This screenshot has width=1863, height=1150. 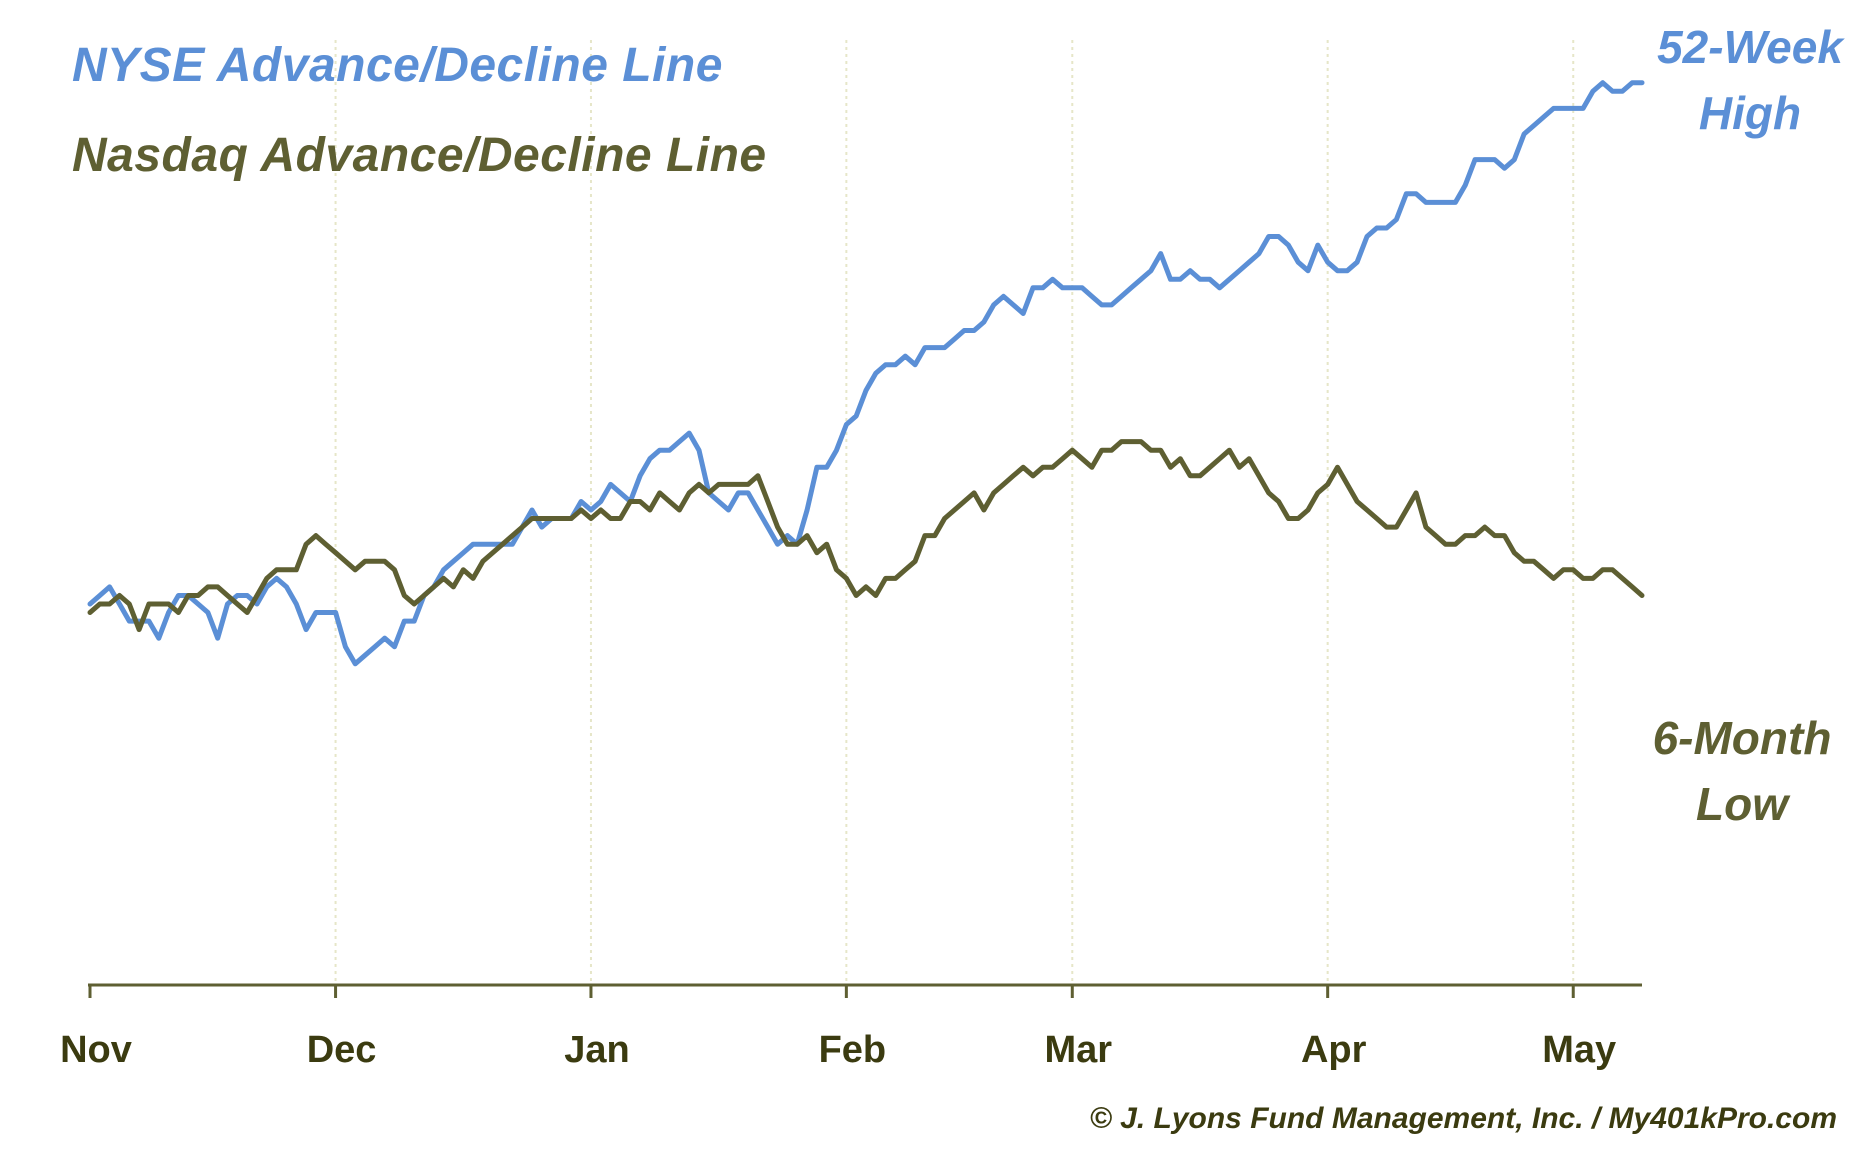 What do you see at coordinates (1742, 771) in the screenshot?
I see `nasdaq-end-label: 6-Month Low` at bounding box center [1742, 771].